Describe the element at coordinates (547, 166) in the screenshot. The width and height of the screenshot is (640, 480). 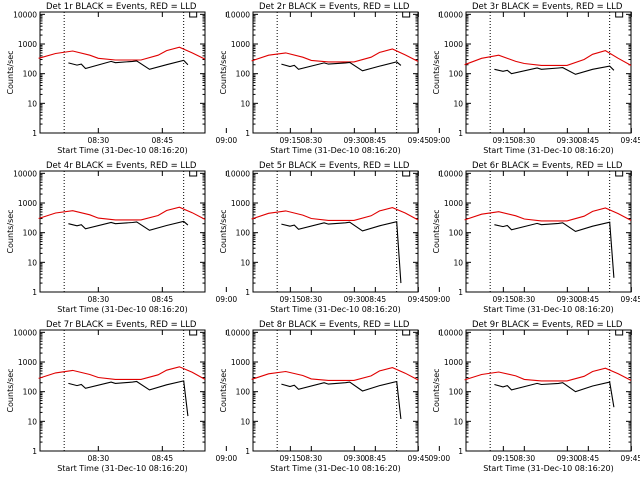
I see `panel-title: Det 6r BLACK = Events, RED = LLD` at that location.